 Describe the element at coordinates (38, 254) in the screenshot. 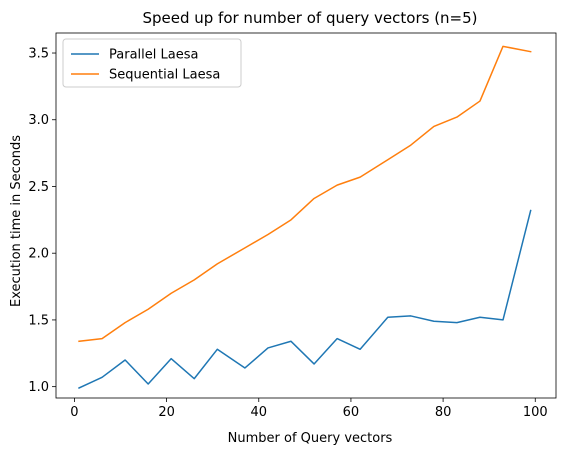

I see `y-tick-label: 2.0` at that location.